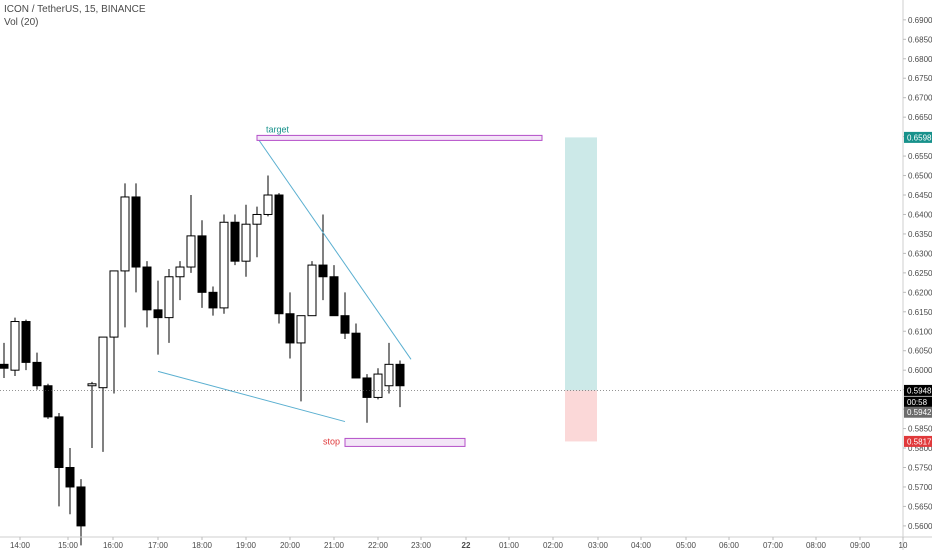  Describe the element at coordinates (113, 545) in the screenshot. I see `time-tick-label: 16:00` at that location.